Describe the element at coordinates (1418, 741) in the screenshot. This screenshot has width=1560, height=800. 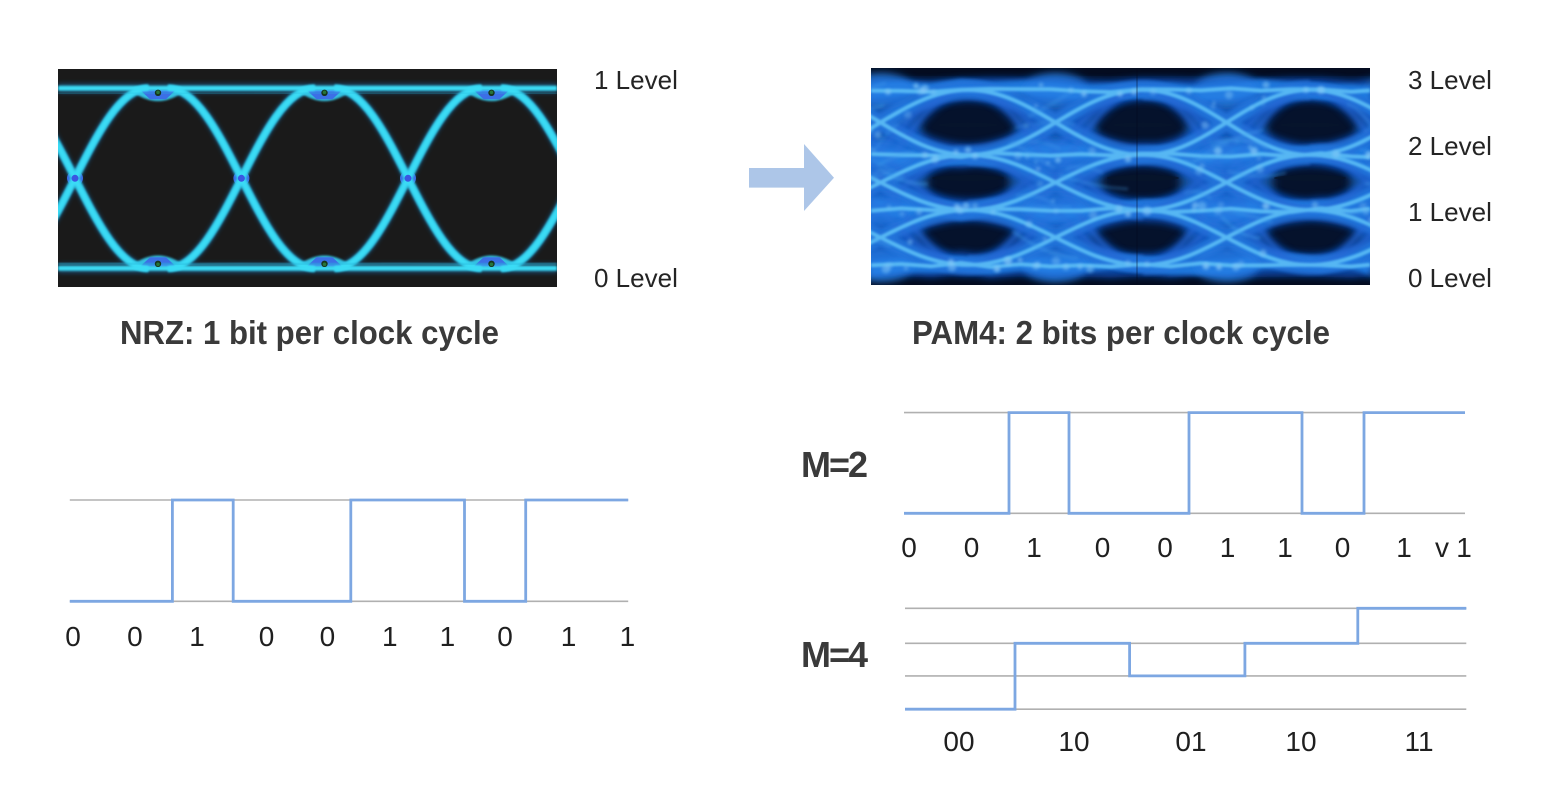
I see `svg-text: 11` at that location.